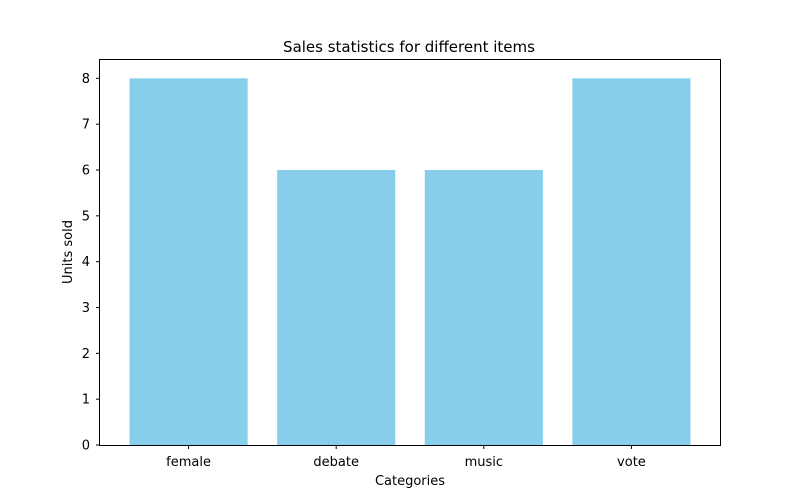  I want to click on bar-female, so click(188, 261).